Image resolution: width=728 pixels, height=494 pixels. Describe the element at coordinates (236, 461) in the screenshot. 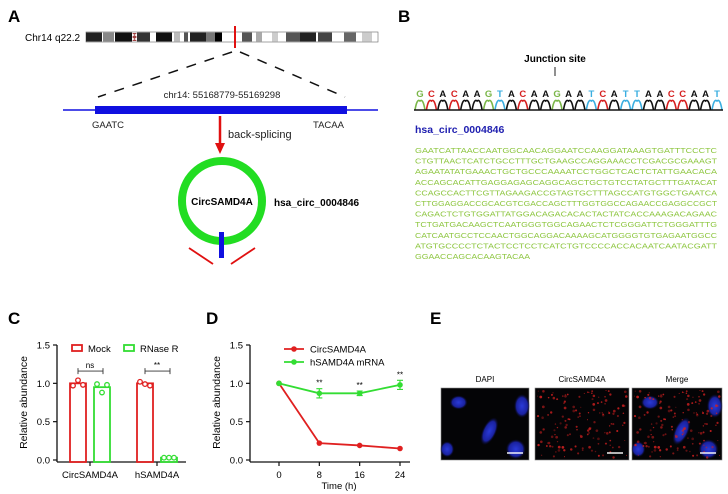

I see `y-tick-label: 0.0` at that location.